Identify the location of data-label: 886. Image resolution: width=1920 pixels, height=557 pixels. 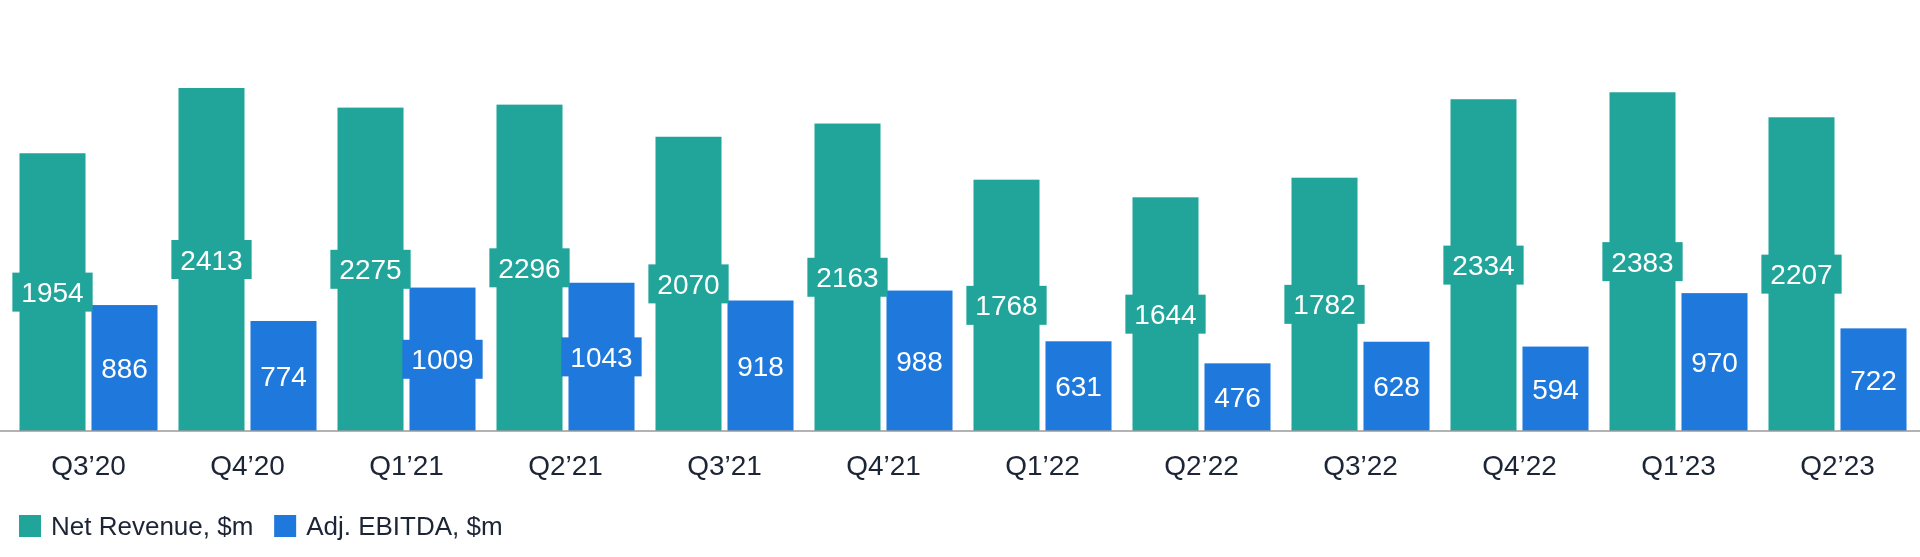
(124, 369).